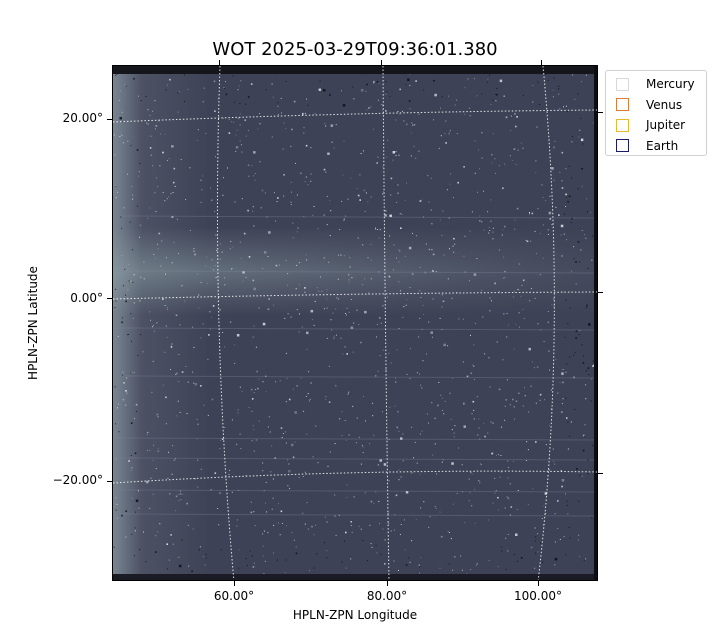 The image size is (720, 640). What do you see at coordinates (666, 125) in the screenshot?
I see `legend-label: Jupiter` at bounding box center [666, 125].